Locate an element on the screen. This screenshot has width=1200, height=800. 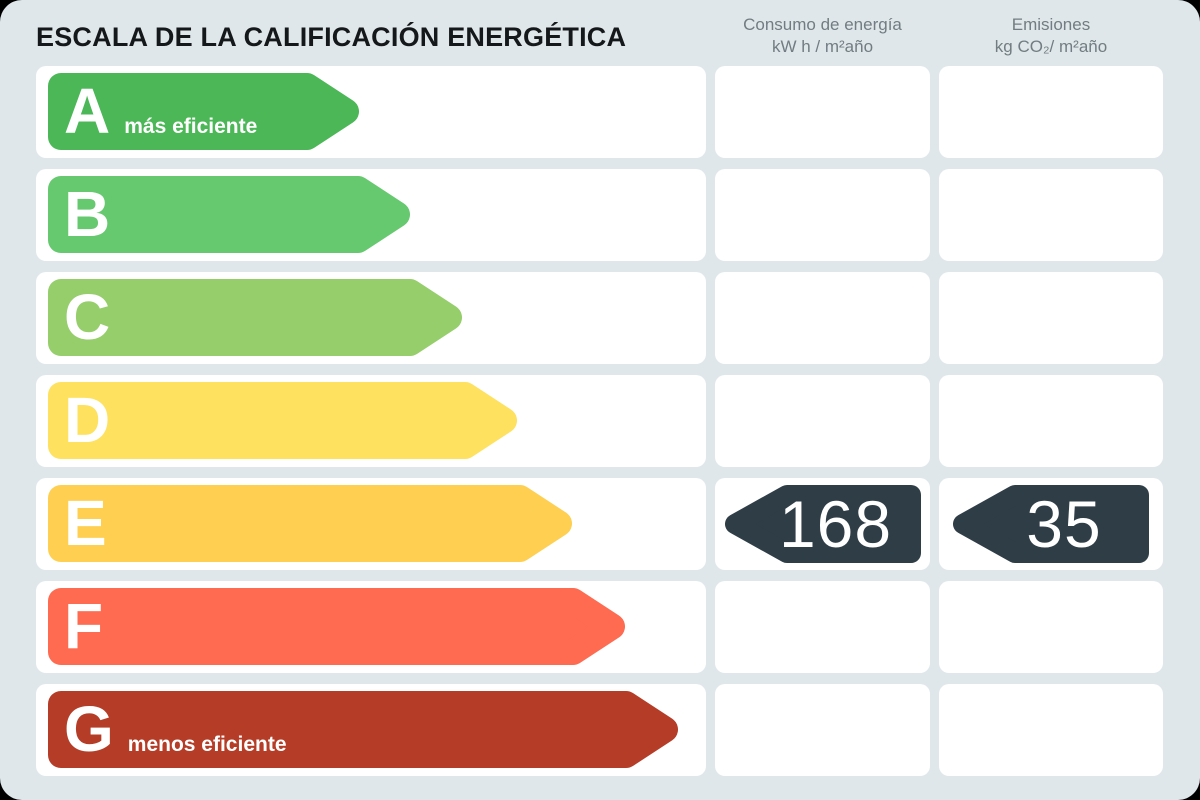
emissions-cell-e: 35 is located at coordinates (1051, 524).